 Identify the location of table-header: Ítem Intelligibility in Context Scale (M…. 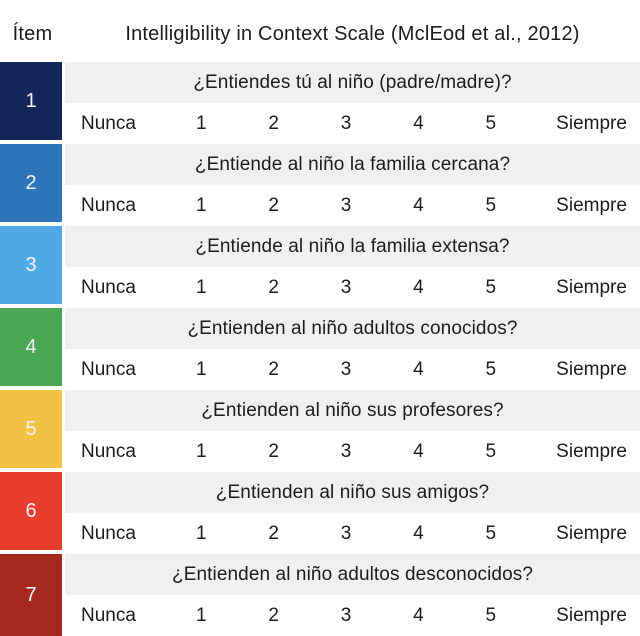
(320, 31).